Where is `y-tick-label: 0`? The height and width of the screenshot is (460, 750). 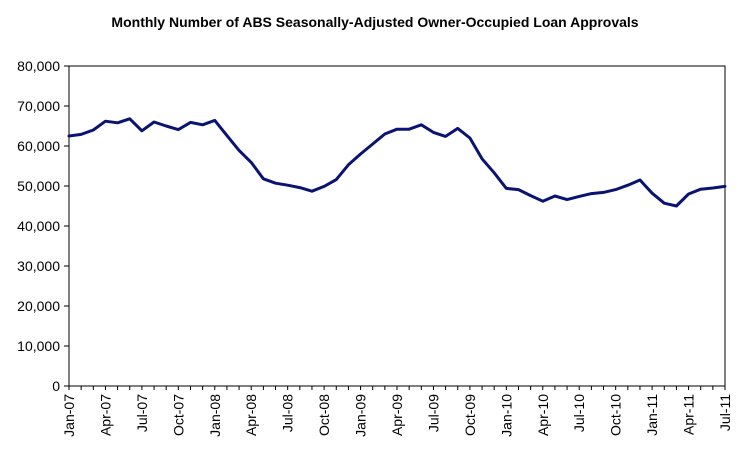
y-tick-label: 0 is located at coordinates (56, 386).